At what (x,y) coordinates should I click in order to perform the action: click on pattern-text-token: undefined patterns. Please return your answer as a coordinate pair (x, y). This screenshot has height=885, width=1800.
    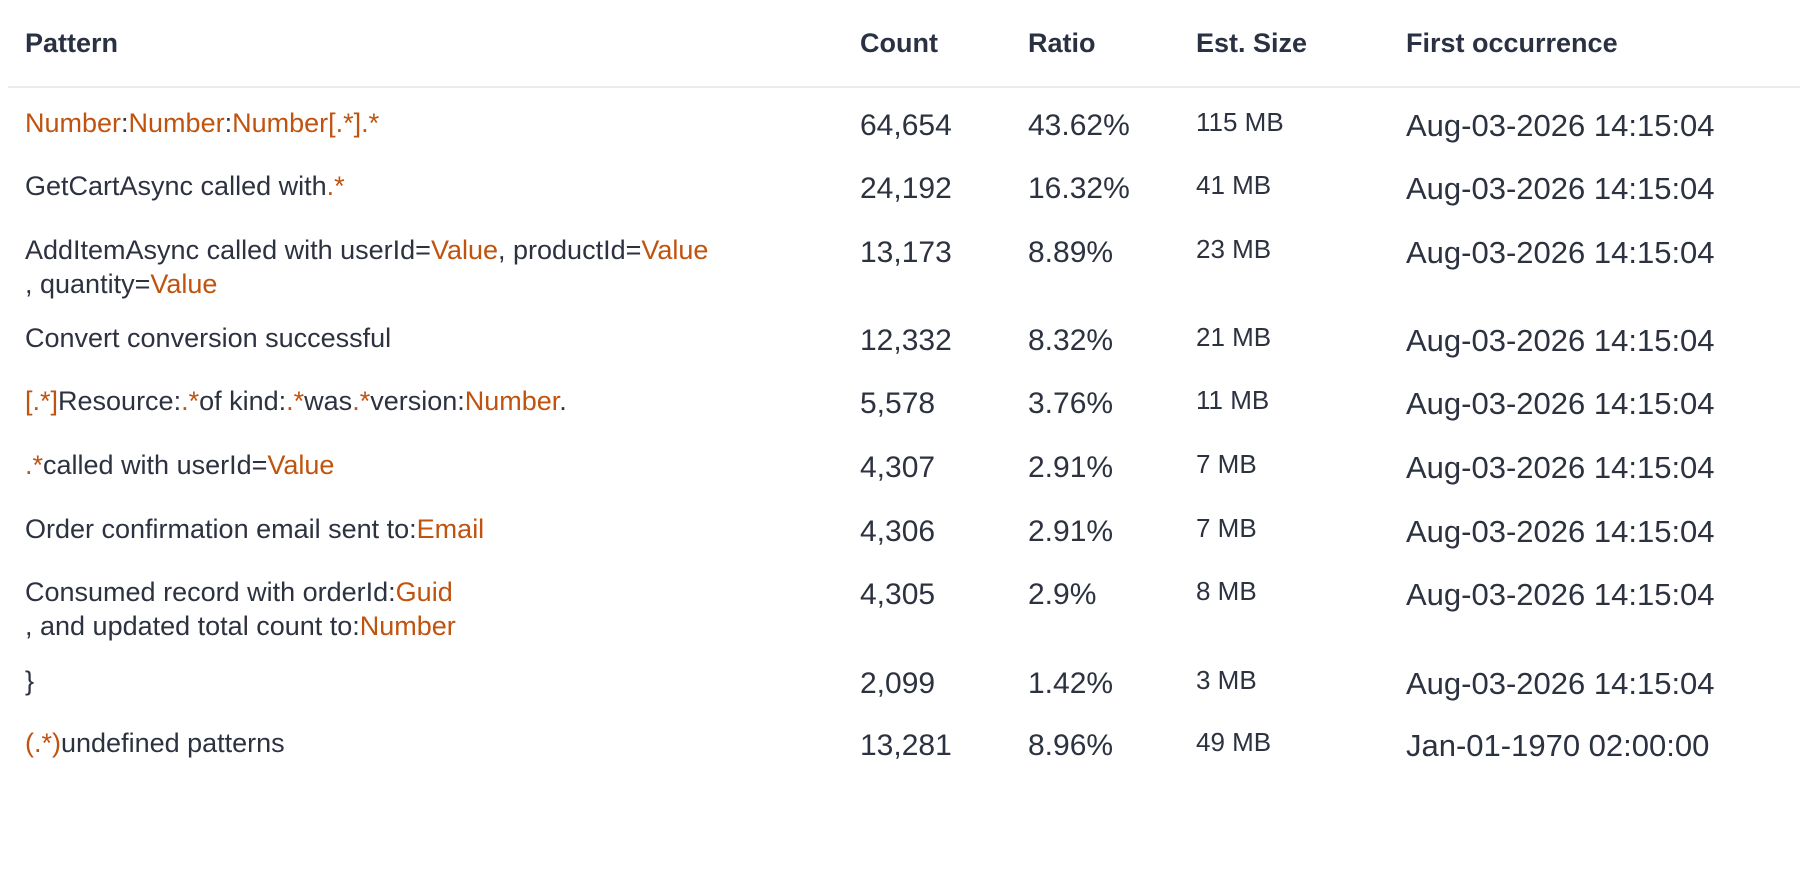
    Looking at the image, I should click on (173, 743).